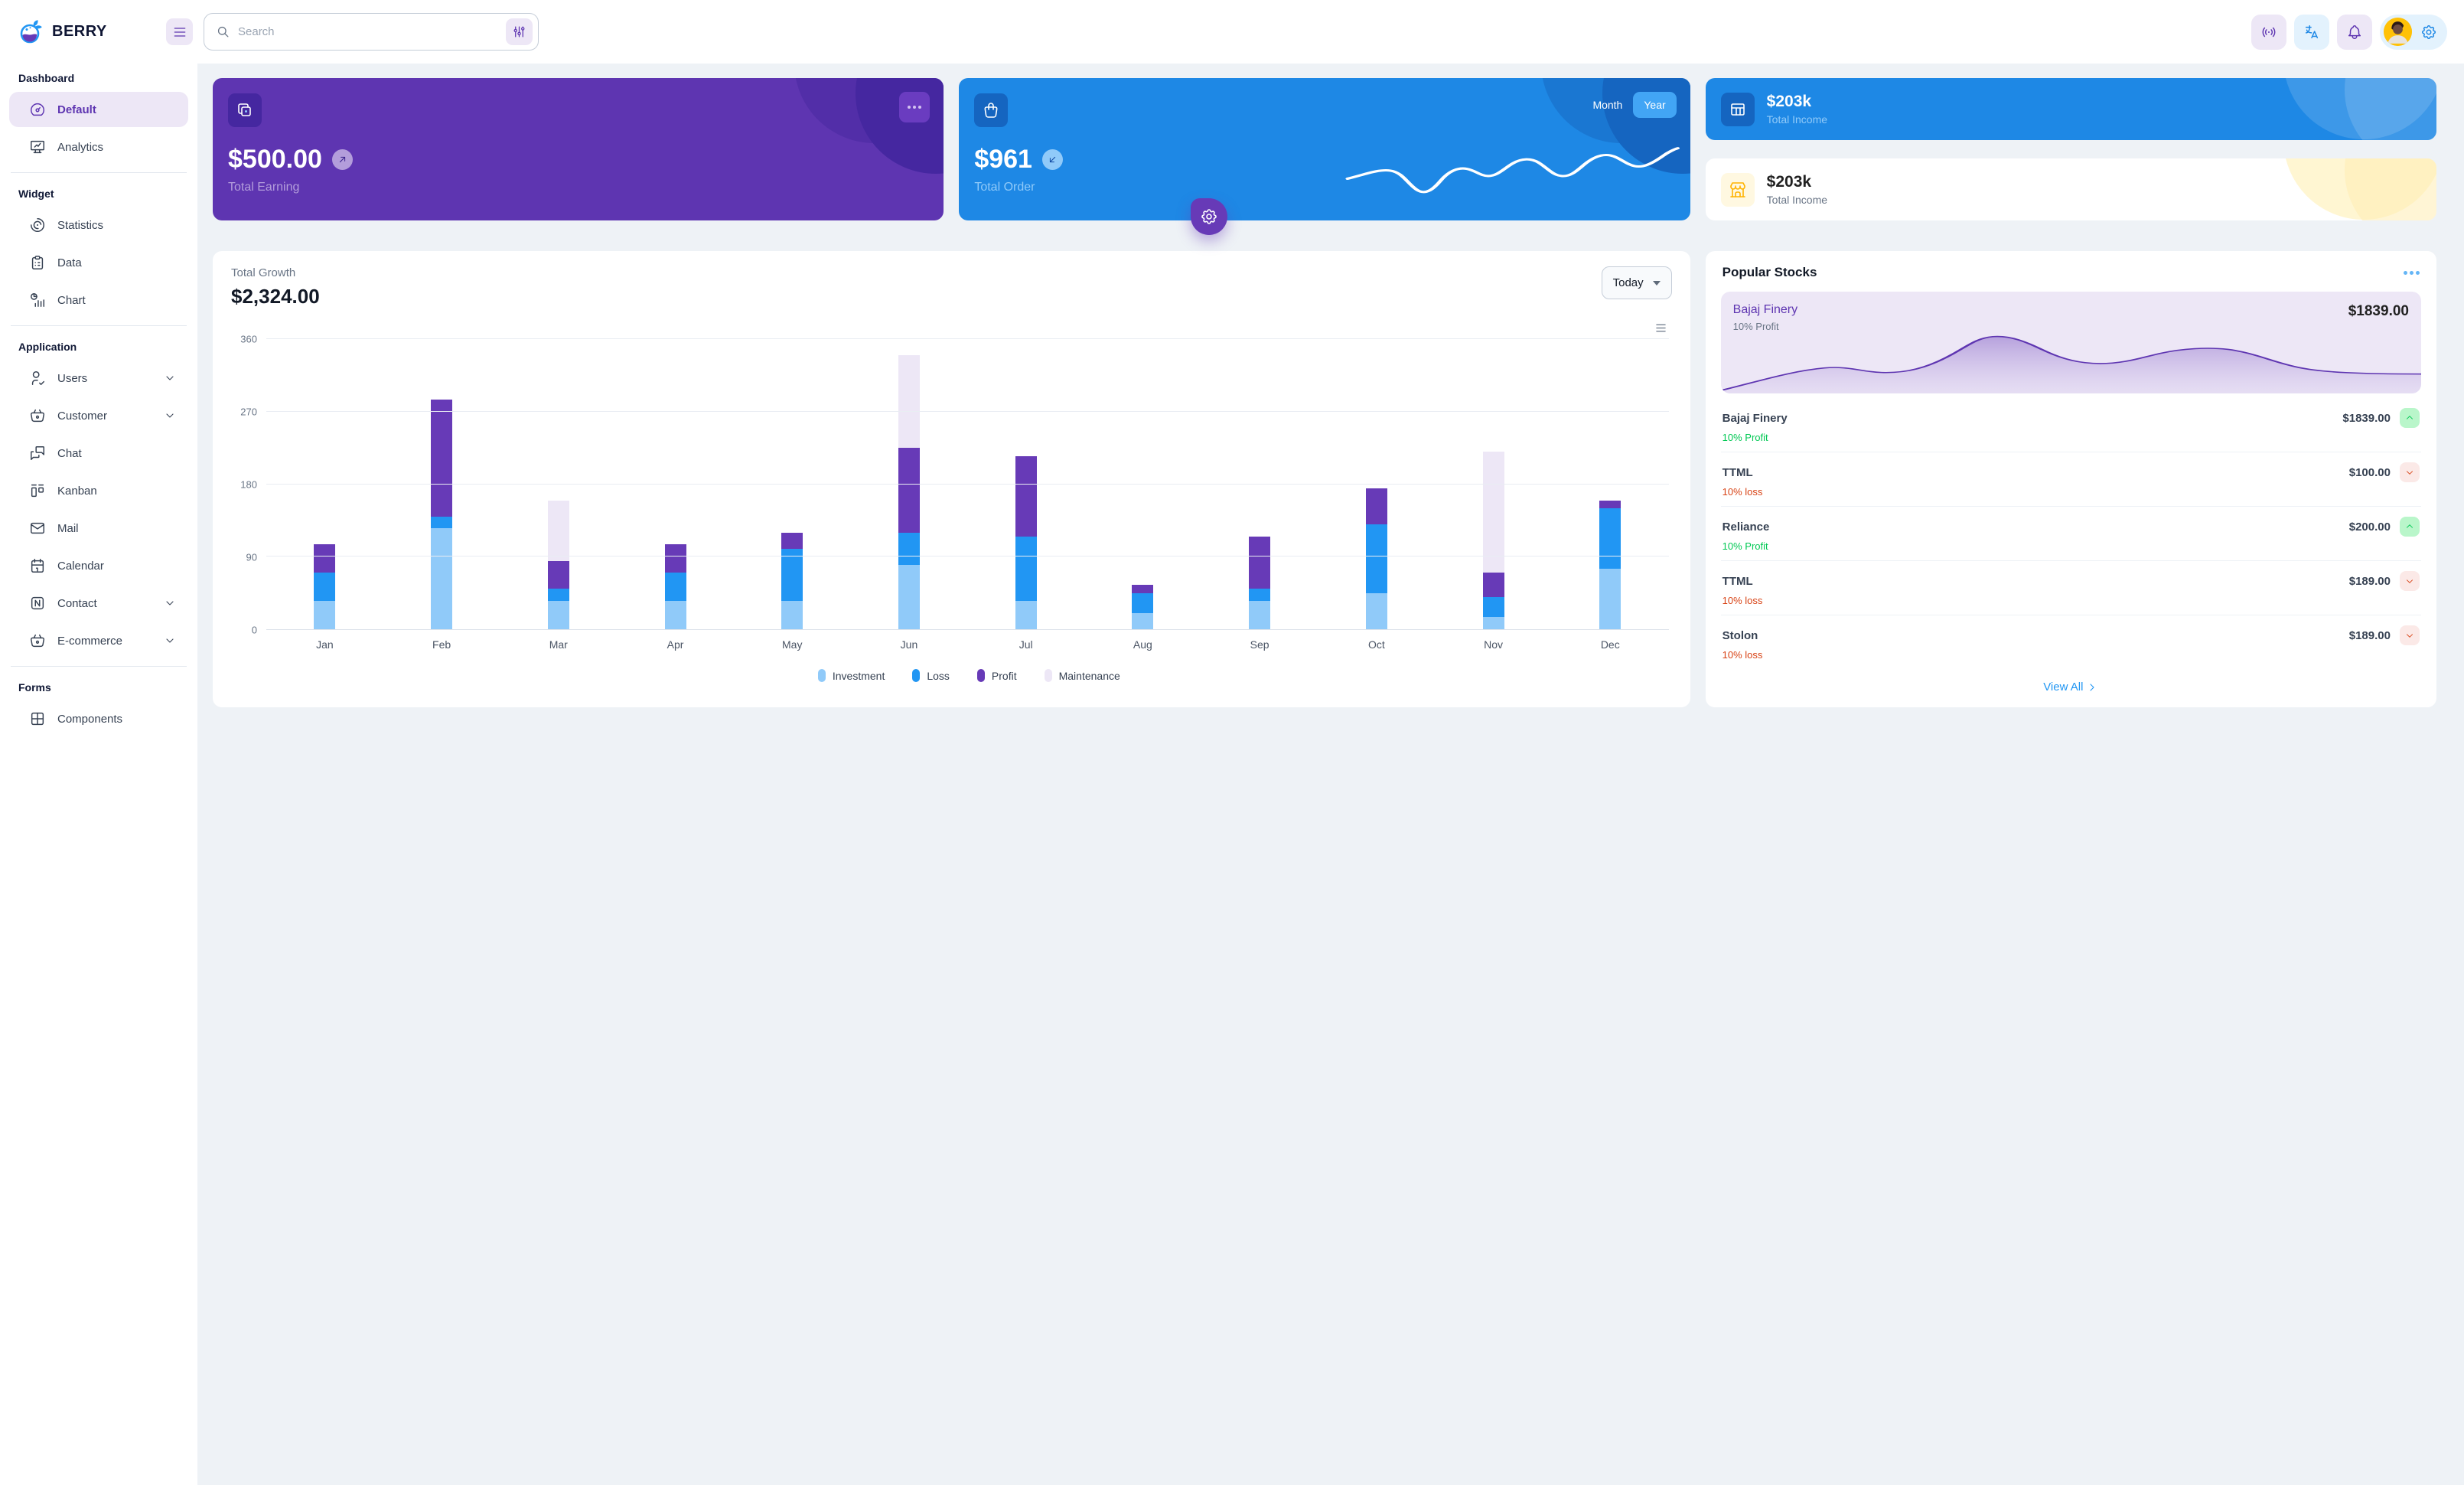  Describe the element at coordinates (48, 347) in the screenshot. I see `section-heading-application: Application` at that location.